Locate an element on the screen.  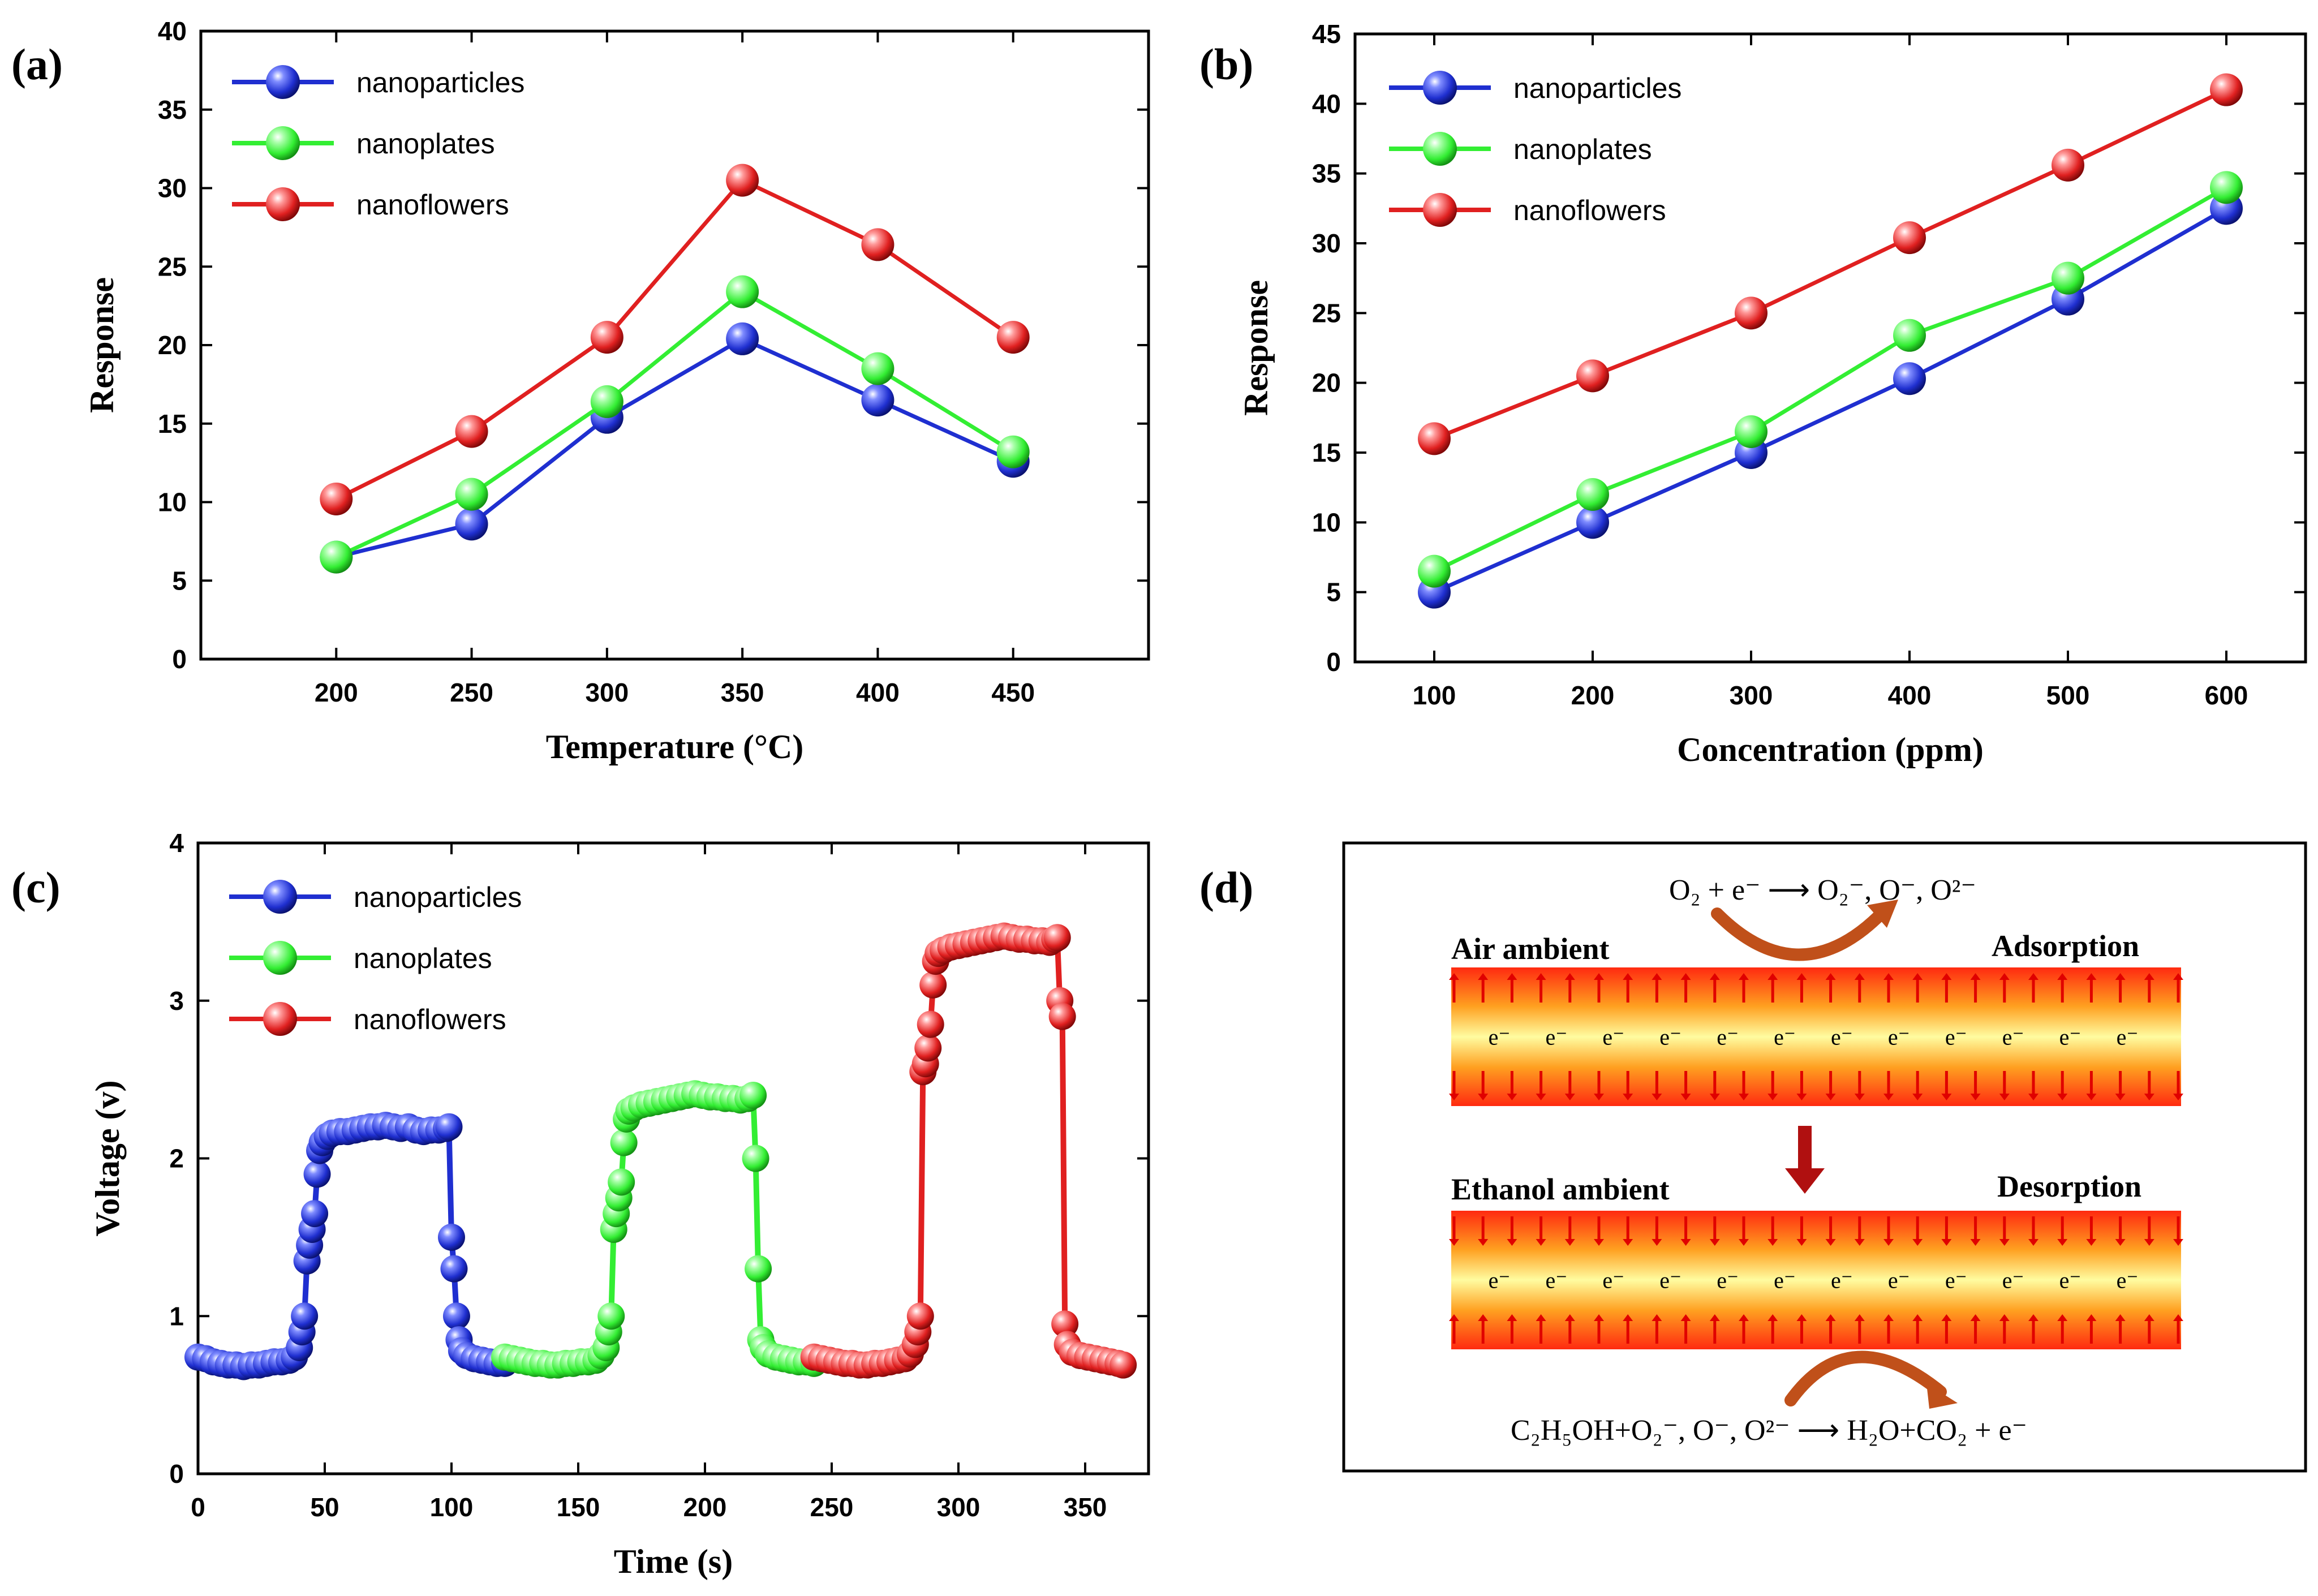
adsorption-curved-arrow is located at coordinates (1799, 934).